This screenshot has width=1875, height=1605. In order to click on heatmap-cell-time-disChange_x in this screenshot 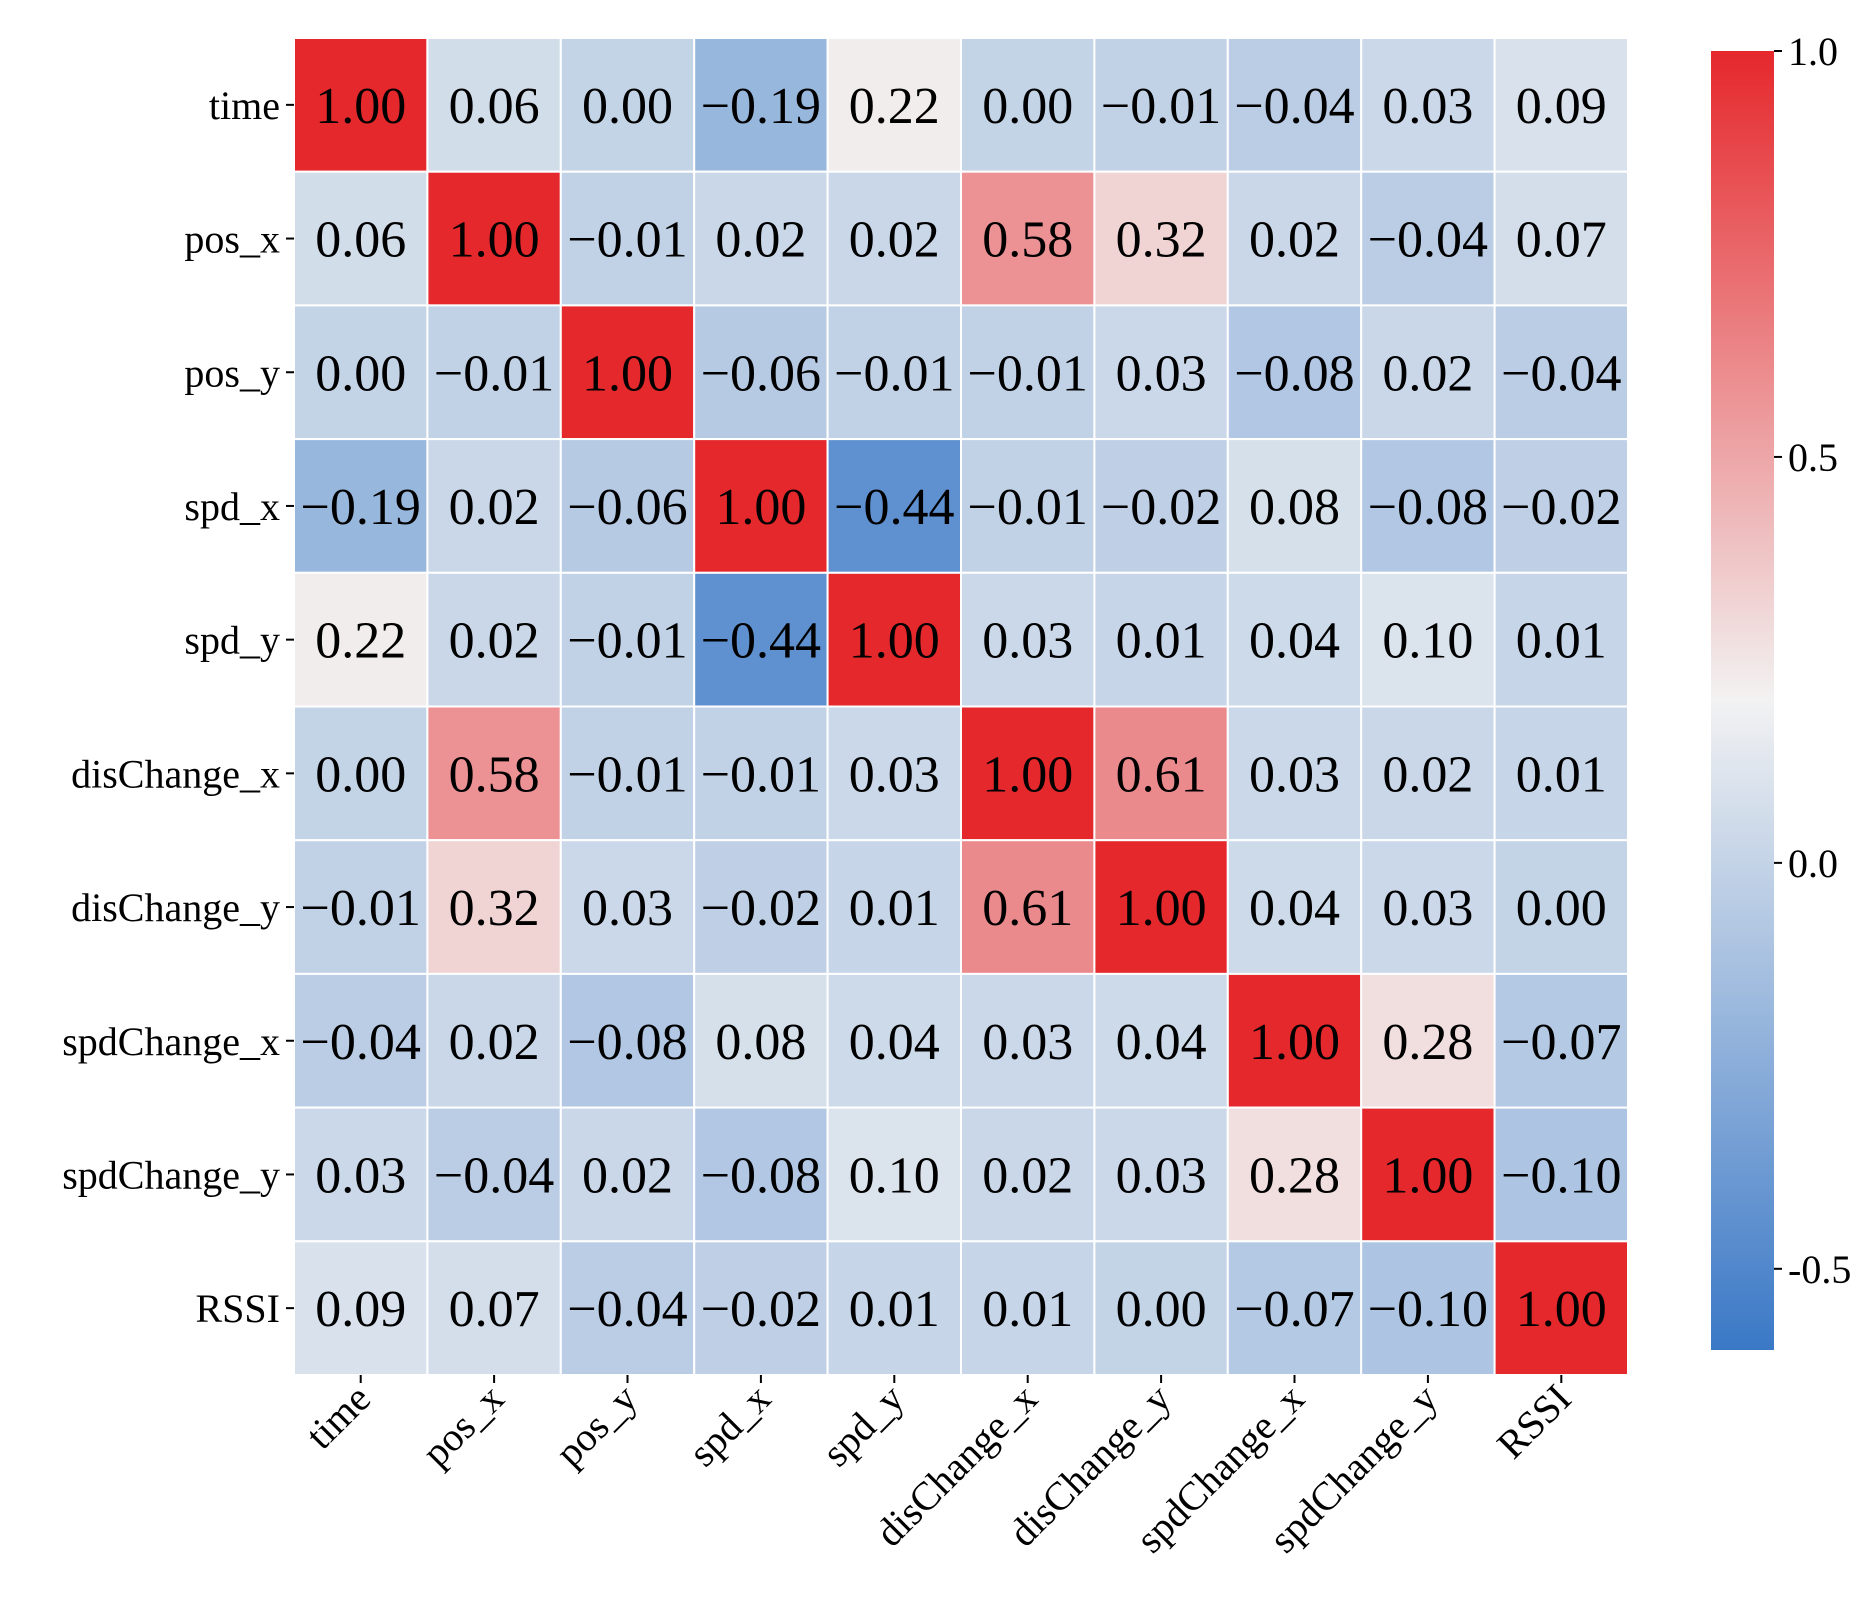, I will do `click(1028, 105)`.